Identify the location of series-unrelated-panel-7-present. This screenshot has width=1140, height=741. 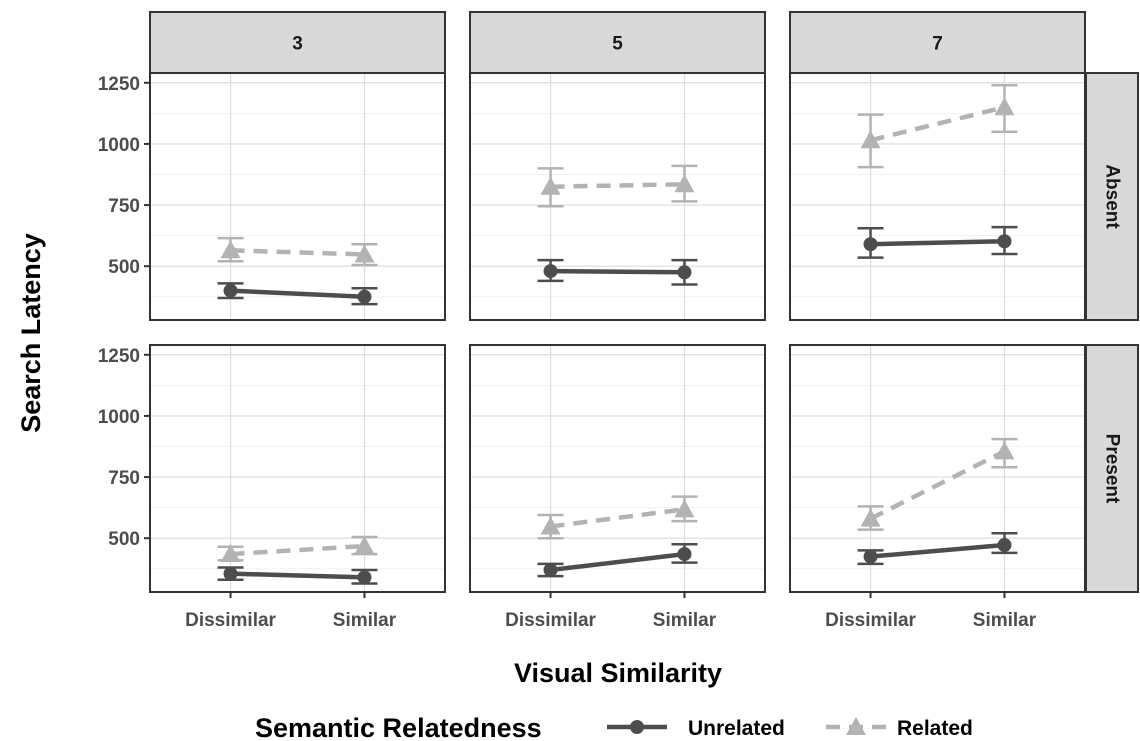
(937, 549).